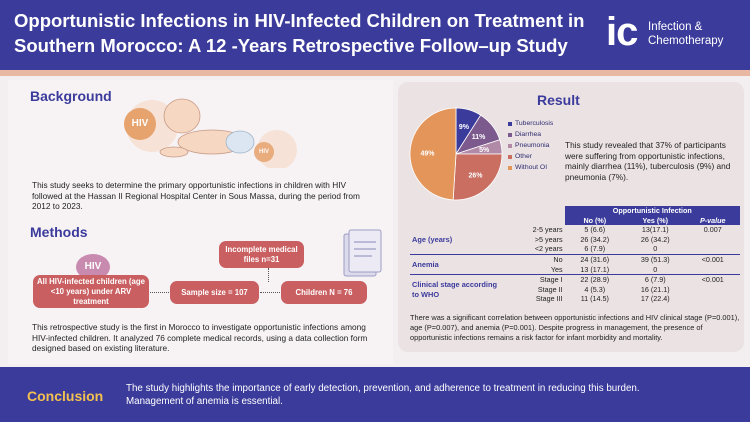  What do you see at coordinates (533, 279) in the screenshot?
I see `table-subgroup: Stage I` at bounding box center [533, 279].